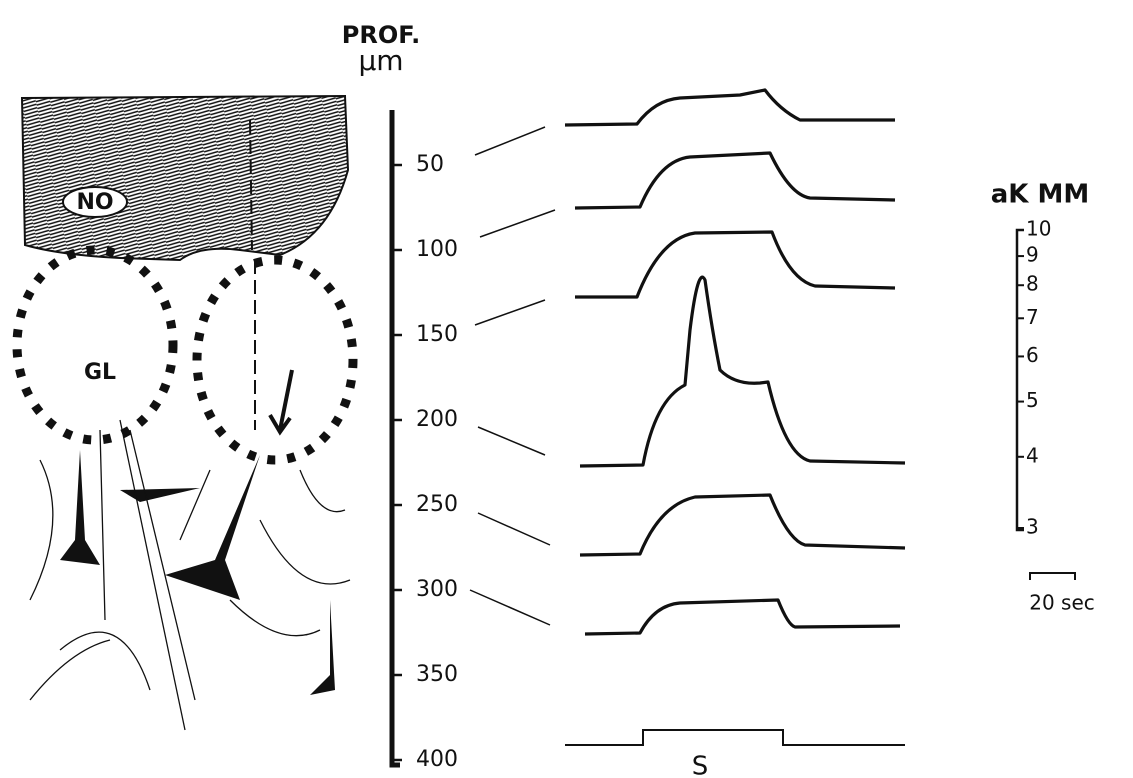 The image size is (1133, 778). Describe the element at coordinates (394, 439) in the screenshot. I see `depth-axis` at that location.